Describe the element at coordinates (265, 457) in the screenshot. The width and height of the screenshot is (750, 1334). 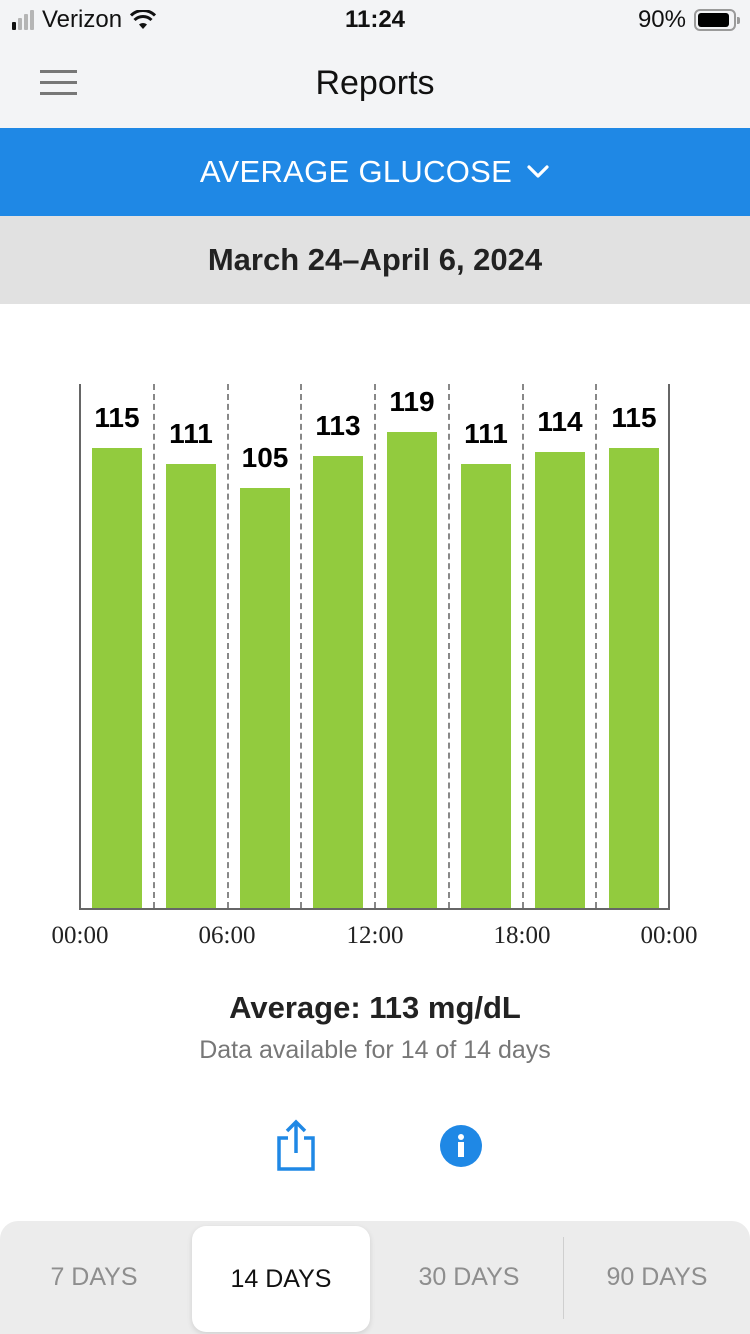
I see `bar-value-label: 105` at that location.